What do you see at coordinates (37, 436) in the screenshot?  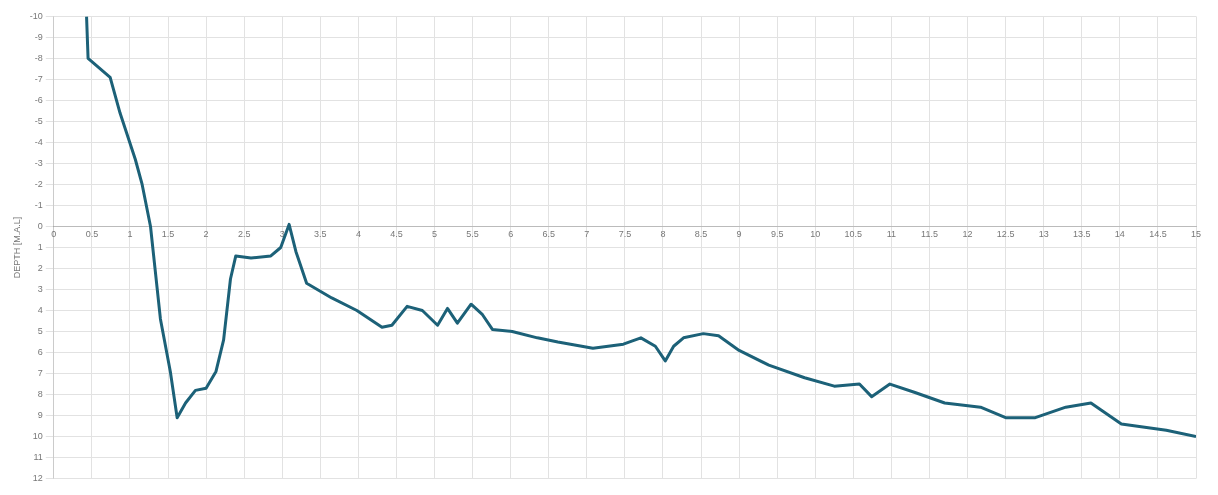 I see `y-tick-label: 10` at bounding box center [37, 436].